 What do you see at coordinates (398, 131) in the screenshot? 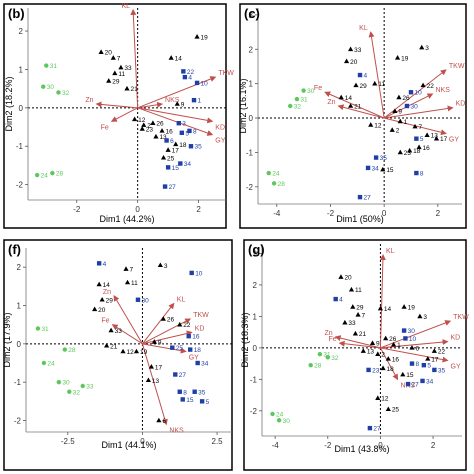
I see `point-label: 2` at bounding box center [398, 131].